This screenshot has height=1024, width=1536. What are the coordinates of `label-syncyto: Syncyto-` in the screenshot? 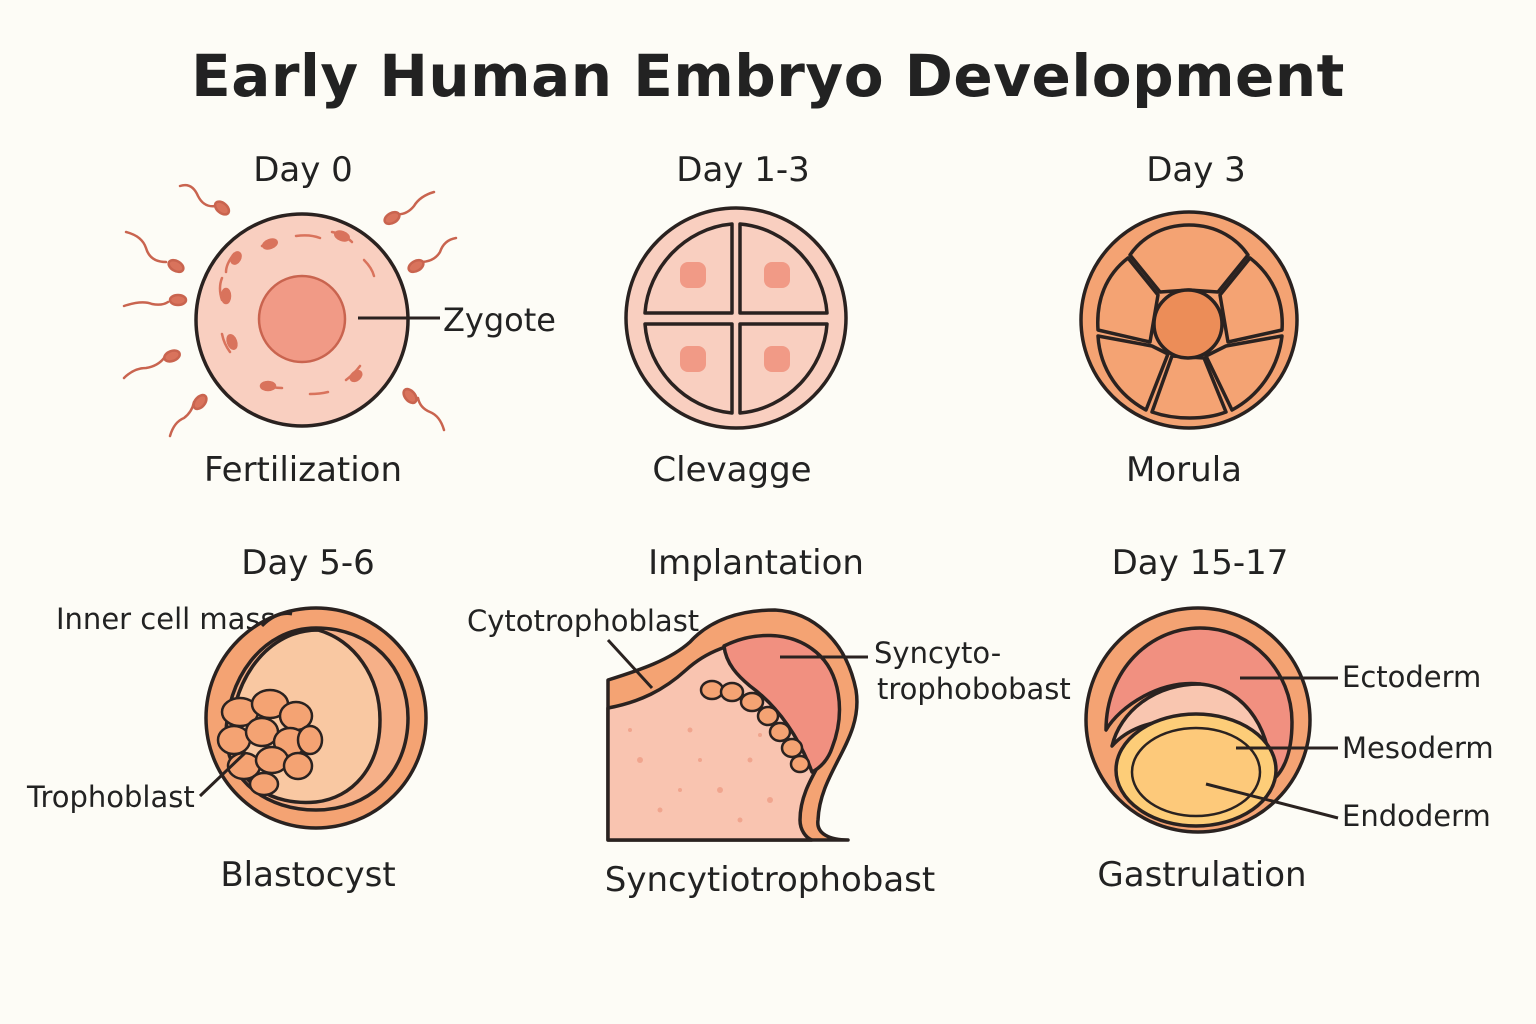 It's located at (938, 653).